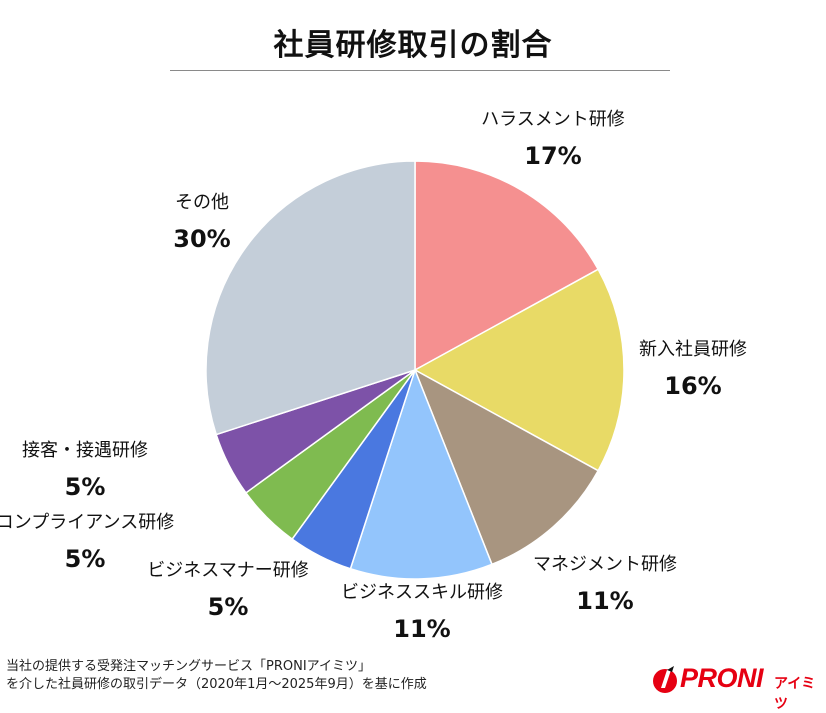  I want to click on slice-value-1: 17%, so click(552, 156).